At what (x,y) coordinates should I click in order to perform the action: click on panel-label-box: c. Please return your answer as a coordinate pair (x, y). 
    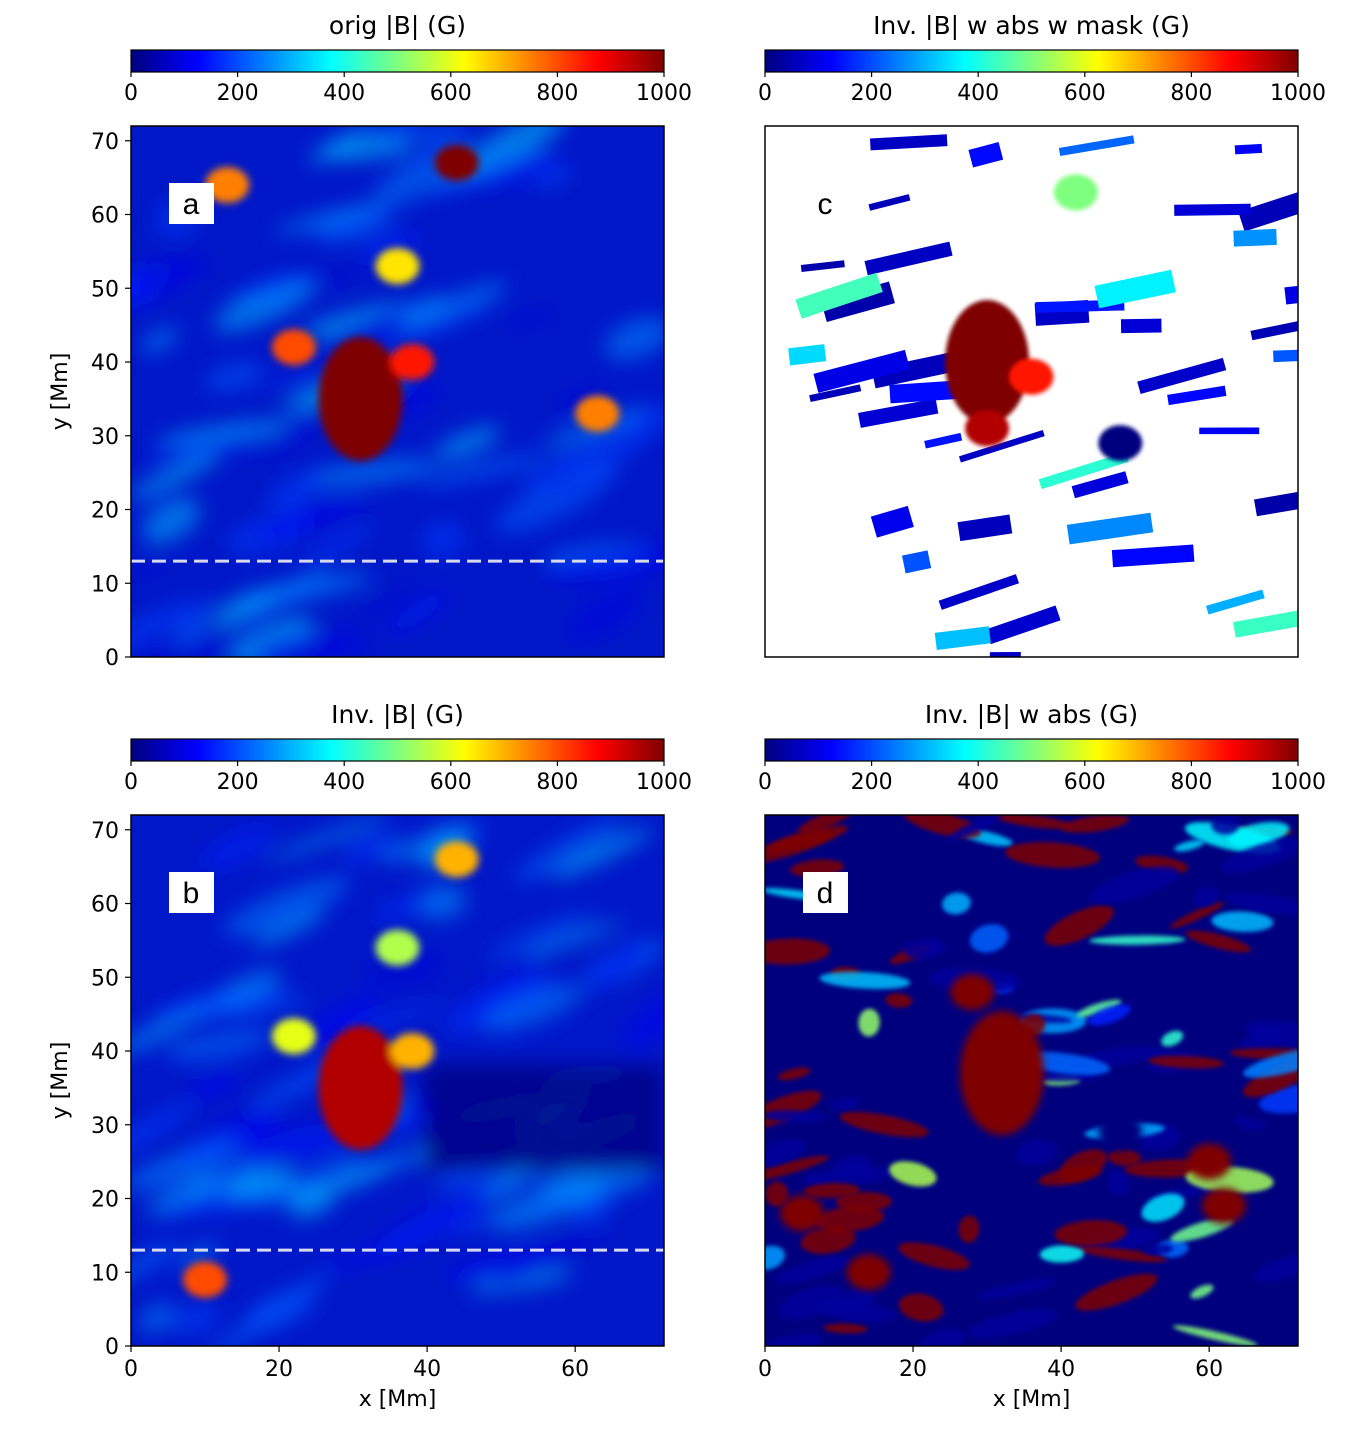
    Looking at the image, I should click on (825, 203).